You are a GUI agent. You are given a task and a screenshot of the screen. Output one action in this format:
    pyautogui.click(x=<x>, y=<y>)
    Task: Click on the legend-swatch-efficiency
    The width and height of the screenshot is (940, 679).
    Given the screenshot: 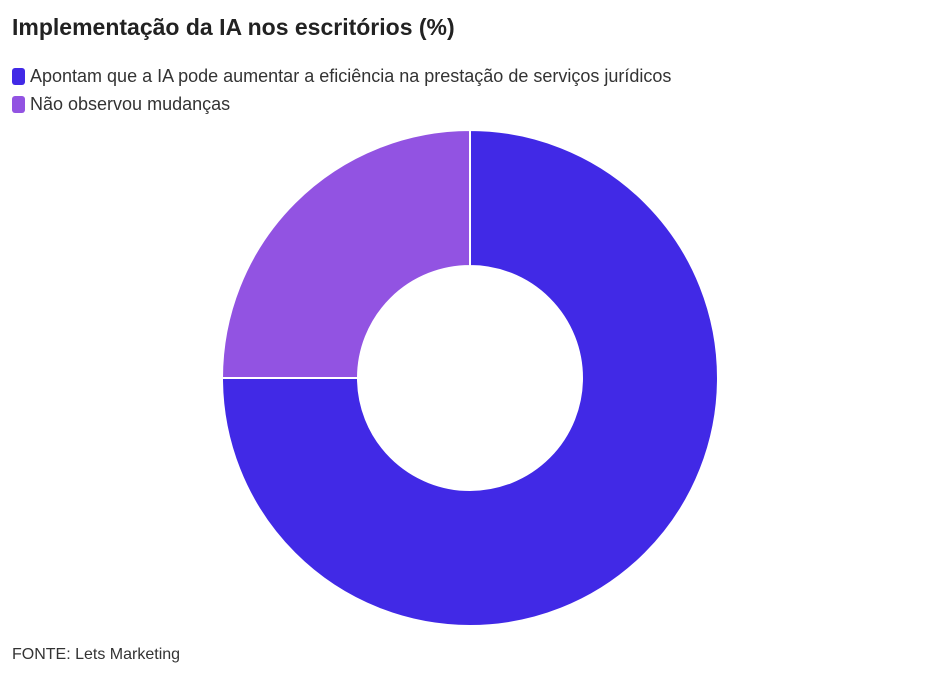 What is the action you would take?
    pyautogui.click(x=18, y=76)
    